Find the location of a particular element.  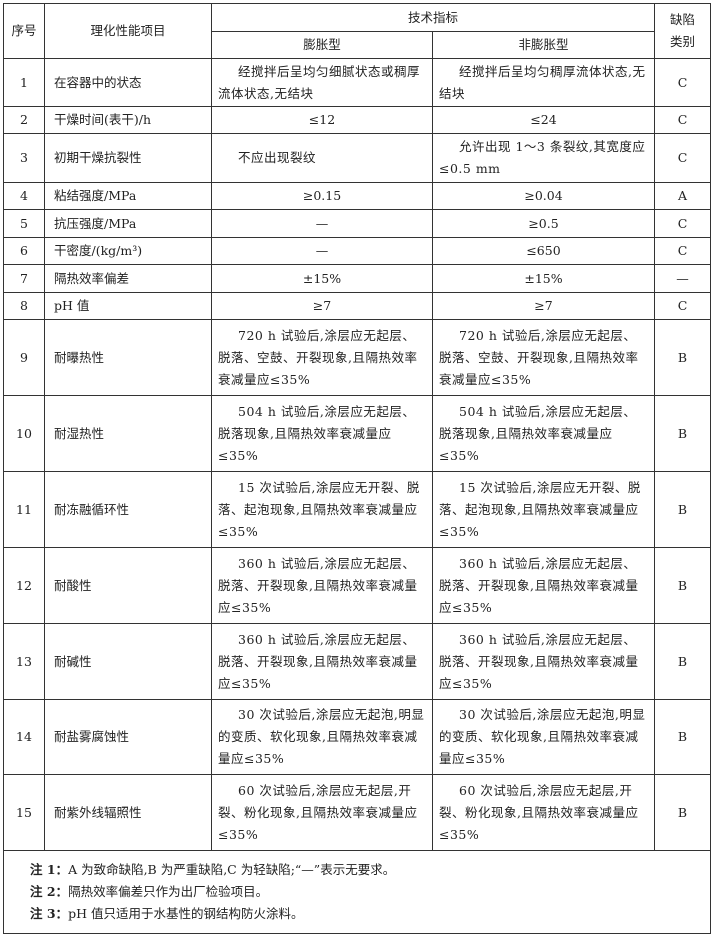

row-number: 9 is located at coordinates (24, 357).